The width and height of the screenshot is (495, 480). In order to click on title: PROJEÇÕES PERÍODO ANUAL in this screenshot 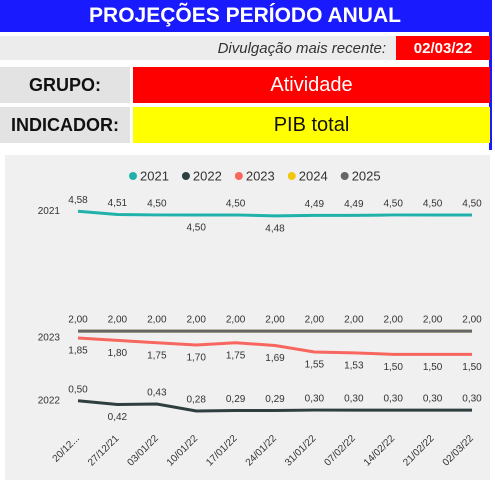, I will do `click(245, 16)`.